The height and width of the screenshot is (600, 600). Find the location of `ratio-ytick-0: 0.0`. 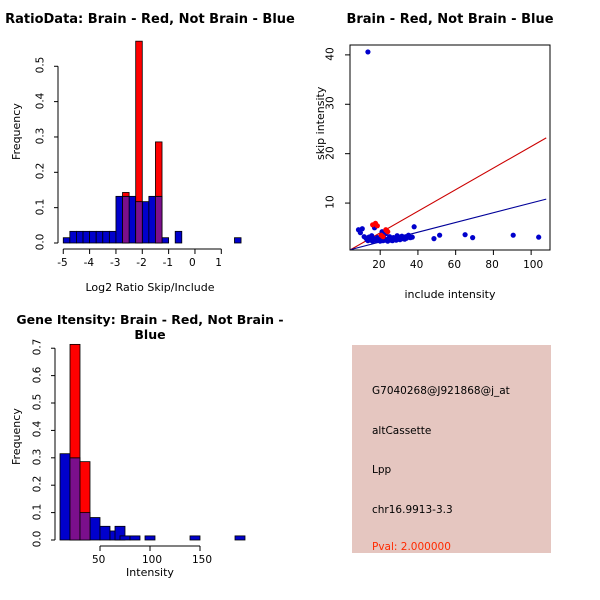

ratio-ytick-0: 0.0 is located at coordinates (40, 242).